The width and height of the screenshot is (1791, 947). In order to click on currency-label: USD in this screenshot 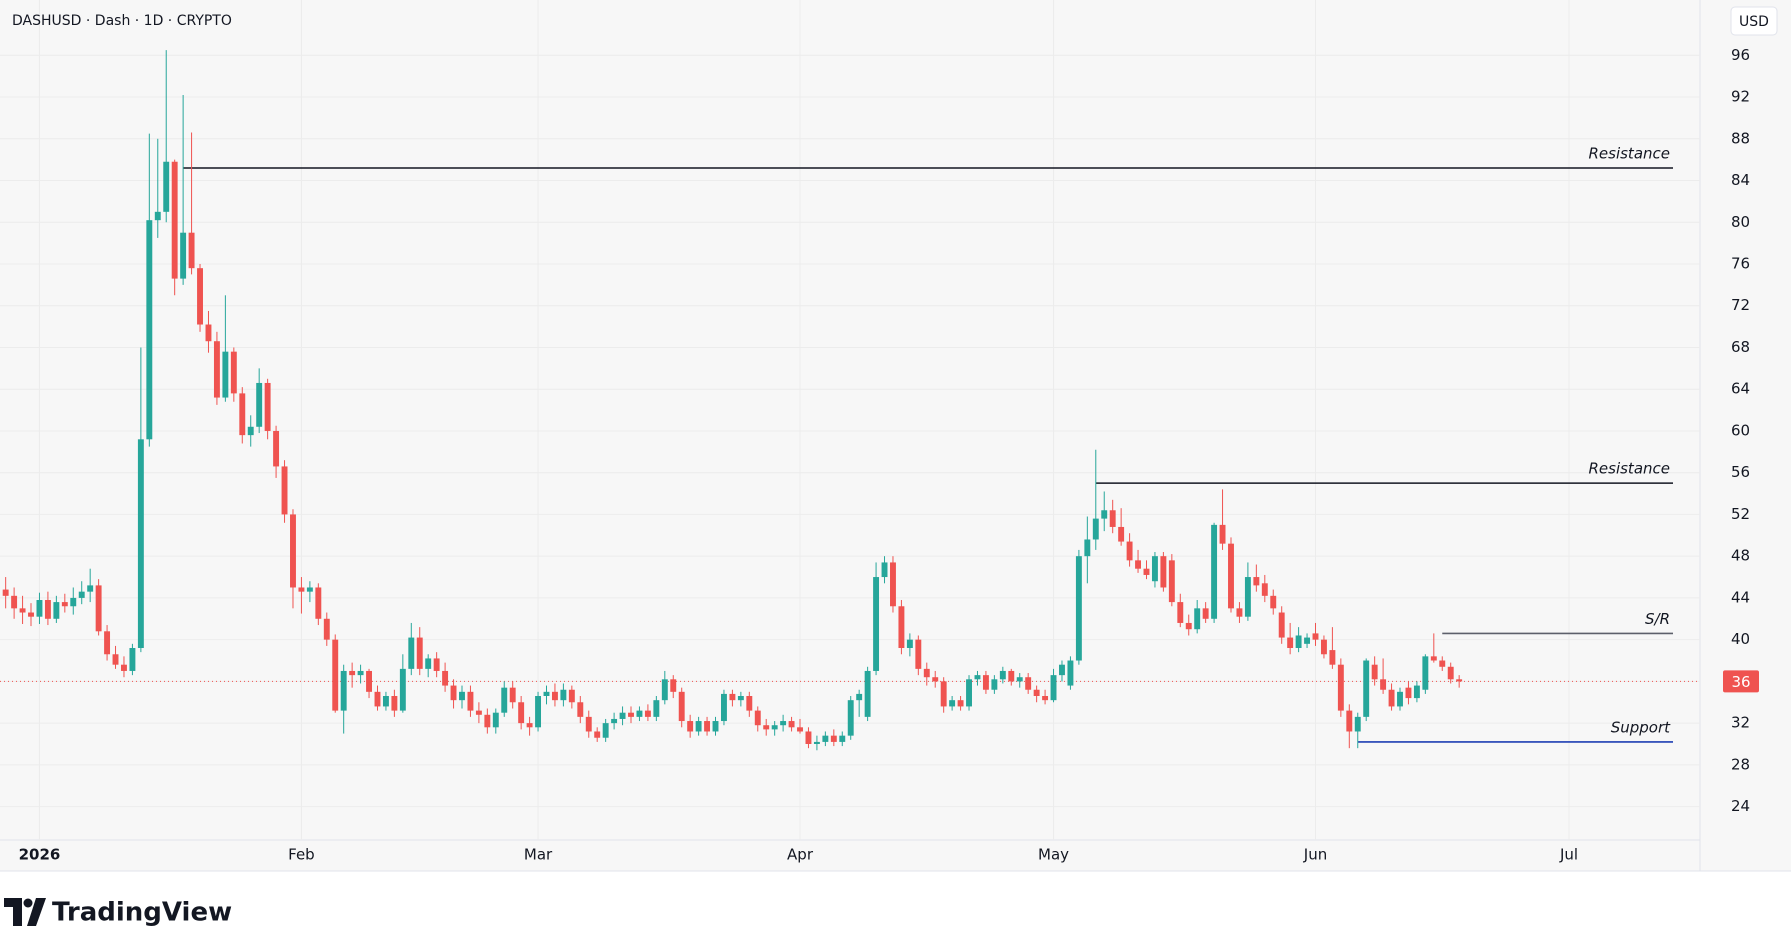, I will do `click(1754, 22)`.